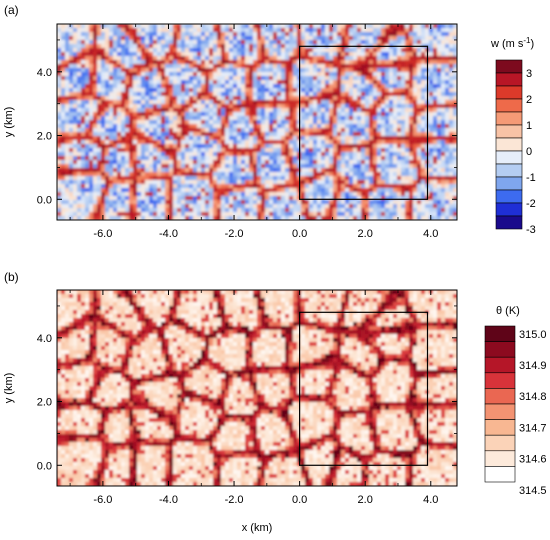  What do you see at coordinates (531, 204) in the screenshot?
I see `colorbar-label: -2` at bounding box center [531, 204].